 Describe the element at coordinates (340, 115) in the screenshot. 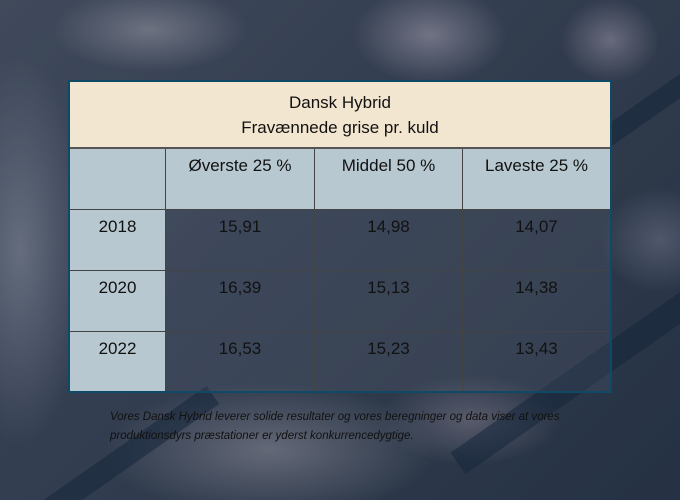

I see `table-title: Dansk Hybrid Fravænnede grise pr. kuld` at that location.